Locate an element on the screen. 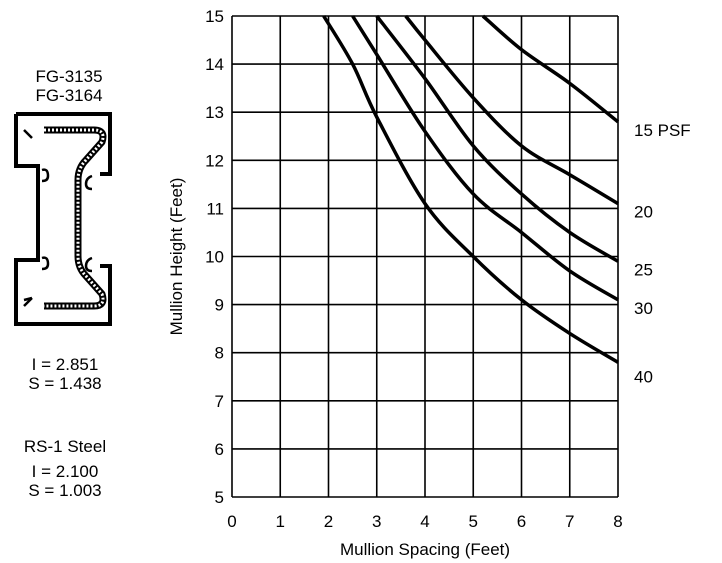 Image resolution: width=722 pixels, height=563 pixels. x-axis-label: Mullion Spacing (Feet) is located at coordinates (425, 549).